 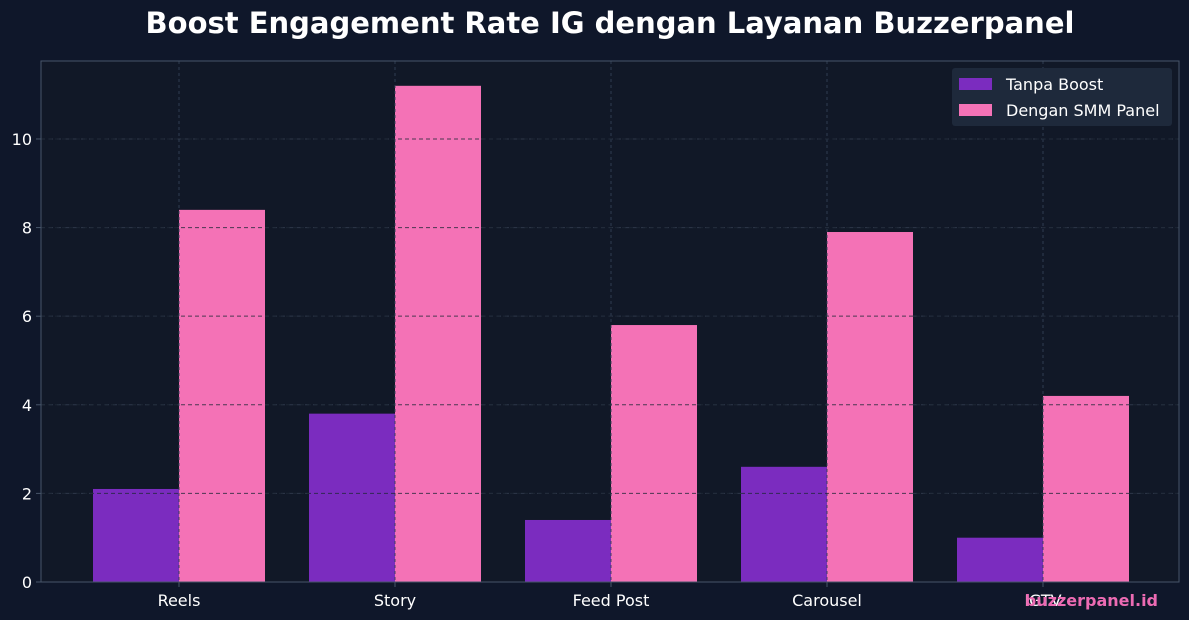 What do you see at coordinates (222, 395) in the screenshot?
I see `bar-dengan-smm-panel-reels` at bounding box center [222, 395].